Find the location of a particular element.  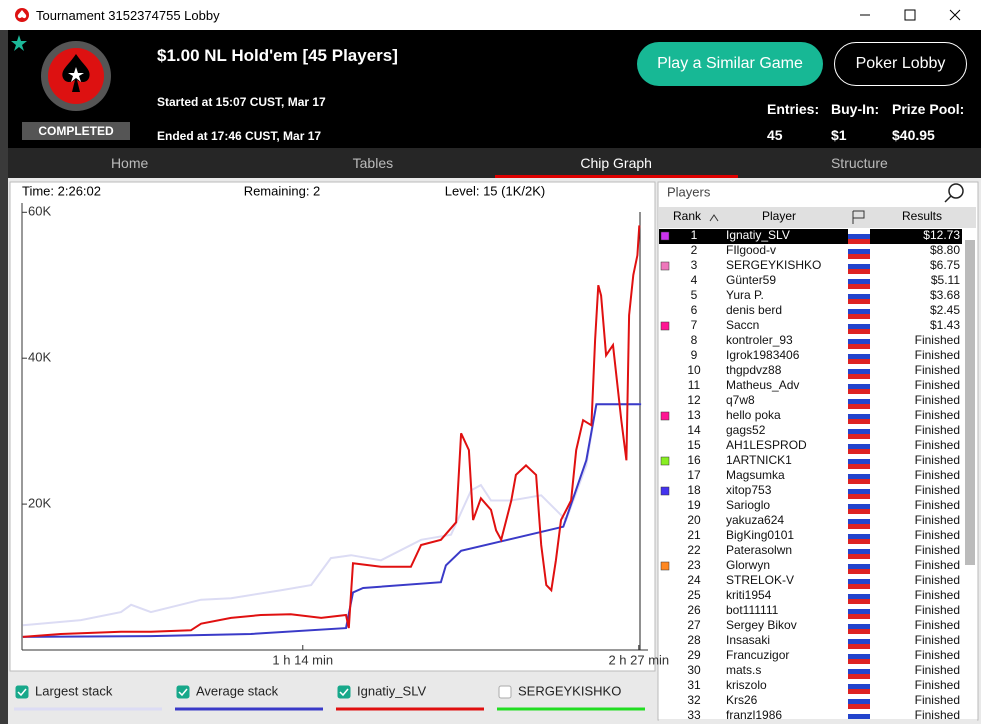

legend-item: Ignatiy_SLV is located at coordinates (410, 697).